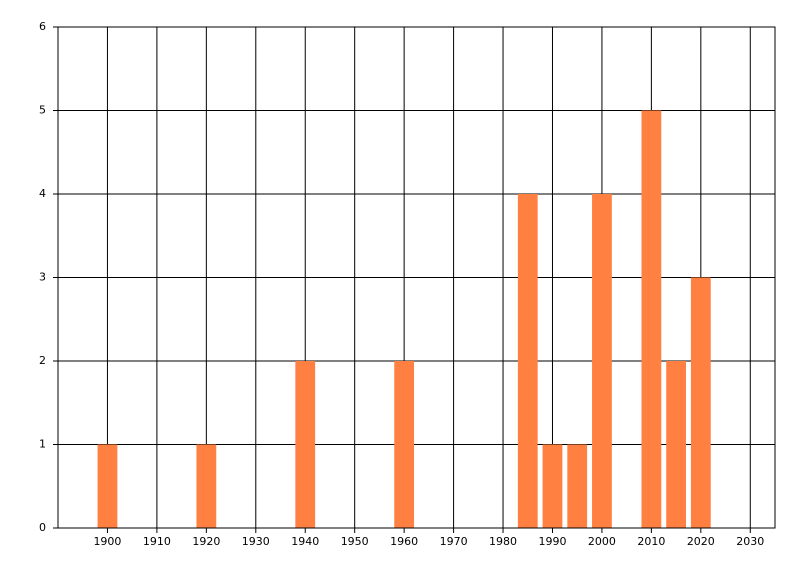 This screenshot has height=580, width=800. Describe the element at coordinates (157, 541) in the screenshot. I see `x-tick-label: 1910` at that location.